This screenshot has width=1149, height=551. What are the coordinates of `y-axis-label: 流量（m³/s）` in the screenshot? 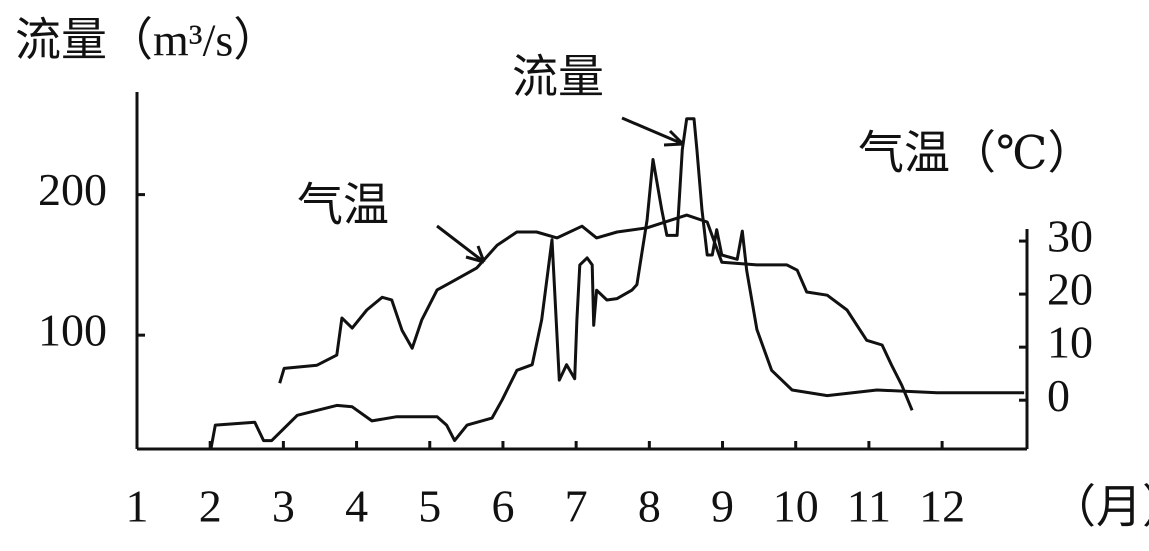 It's located at (147, 40).